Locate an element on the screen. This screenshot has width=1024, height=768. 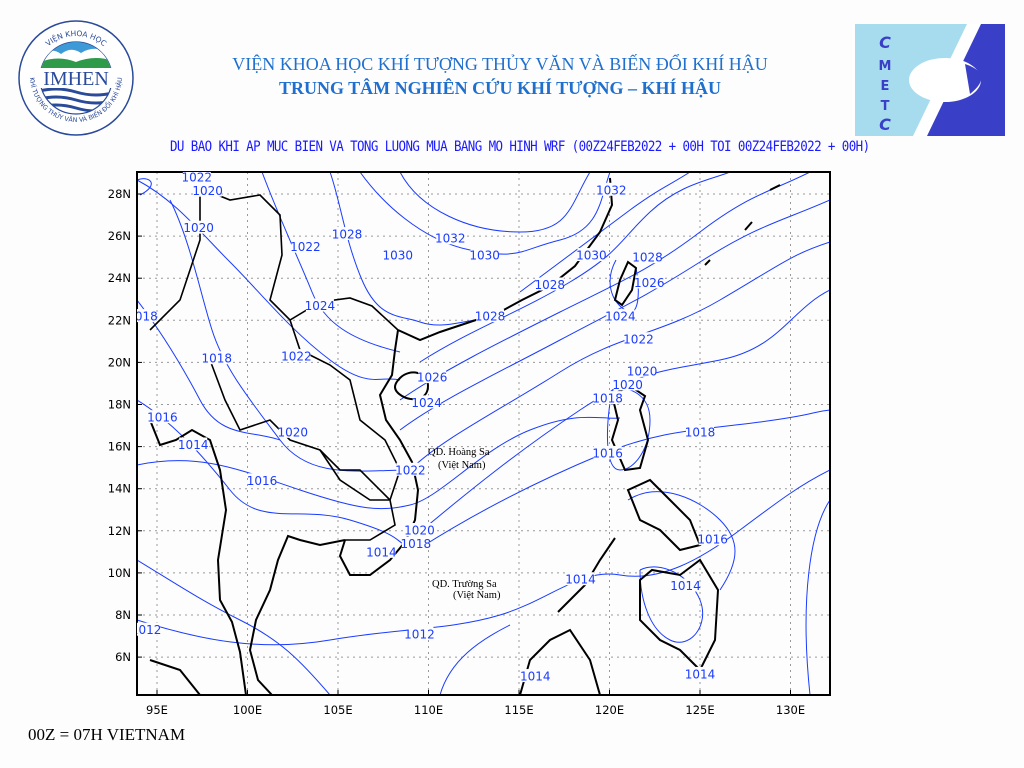
borders is located at coordinates (275, 364).